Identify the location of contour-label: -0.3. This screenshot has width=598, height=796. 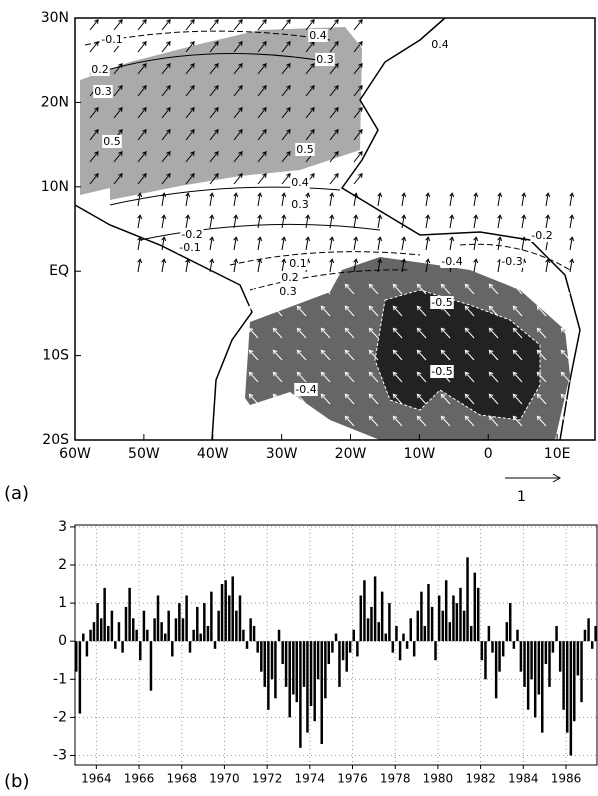
(511, 261).